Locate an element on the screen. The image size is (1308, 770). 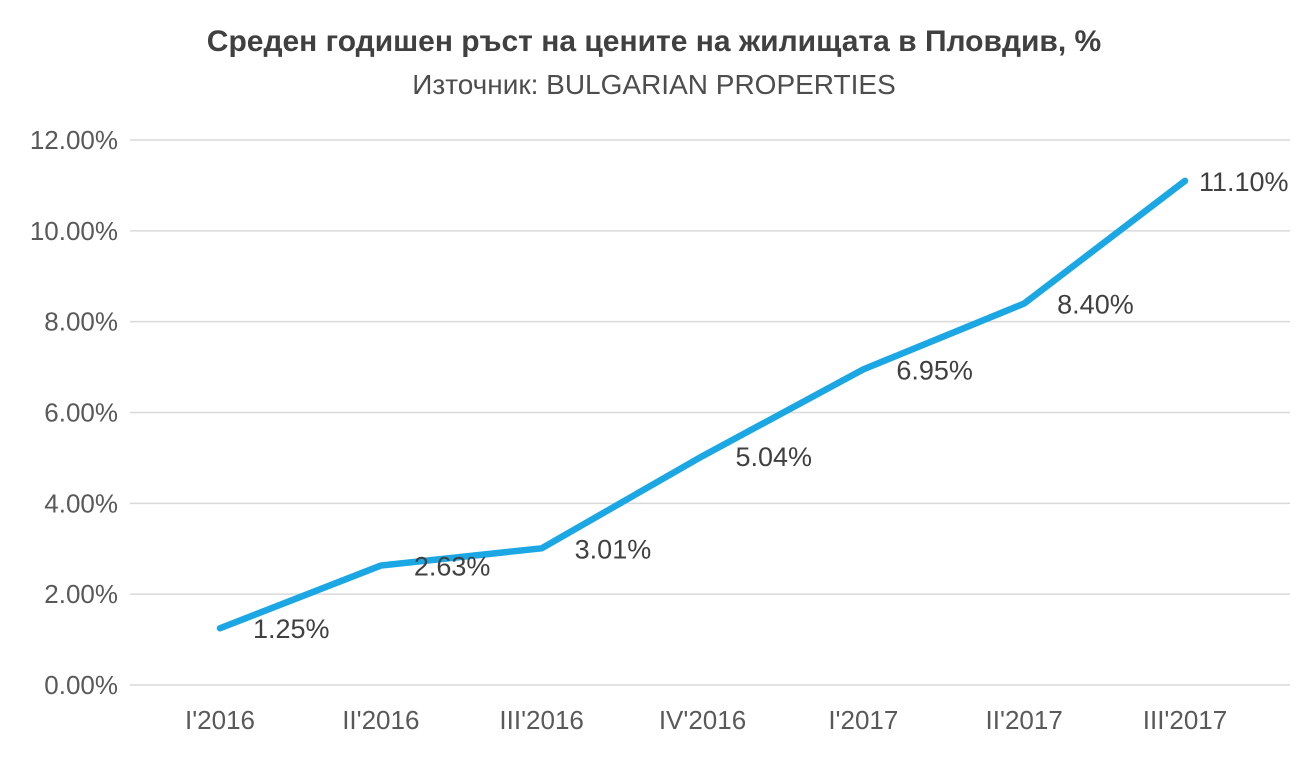
x-axis-tick-label: I'2017 is located at coordinates (863, 720).